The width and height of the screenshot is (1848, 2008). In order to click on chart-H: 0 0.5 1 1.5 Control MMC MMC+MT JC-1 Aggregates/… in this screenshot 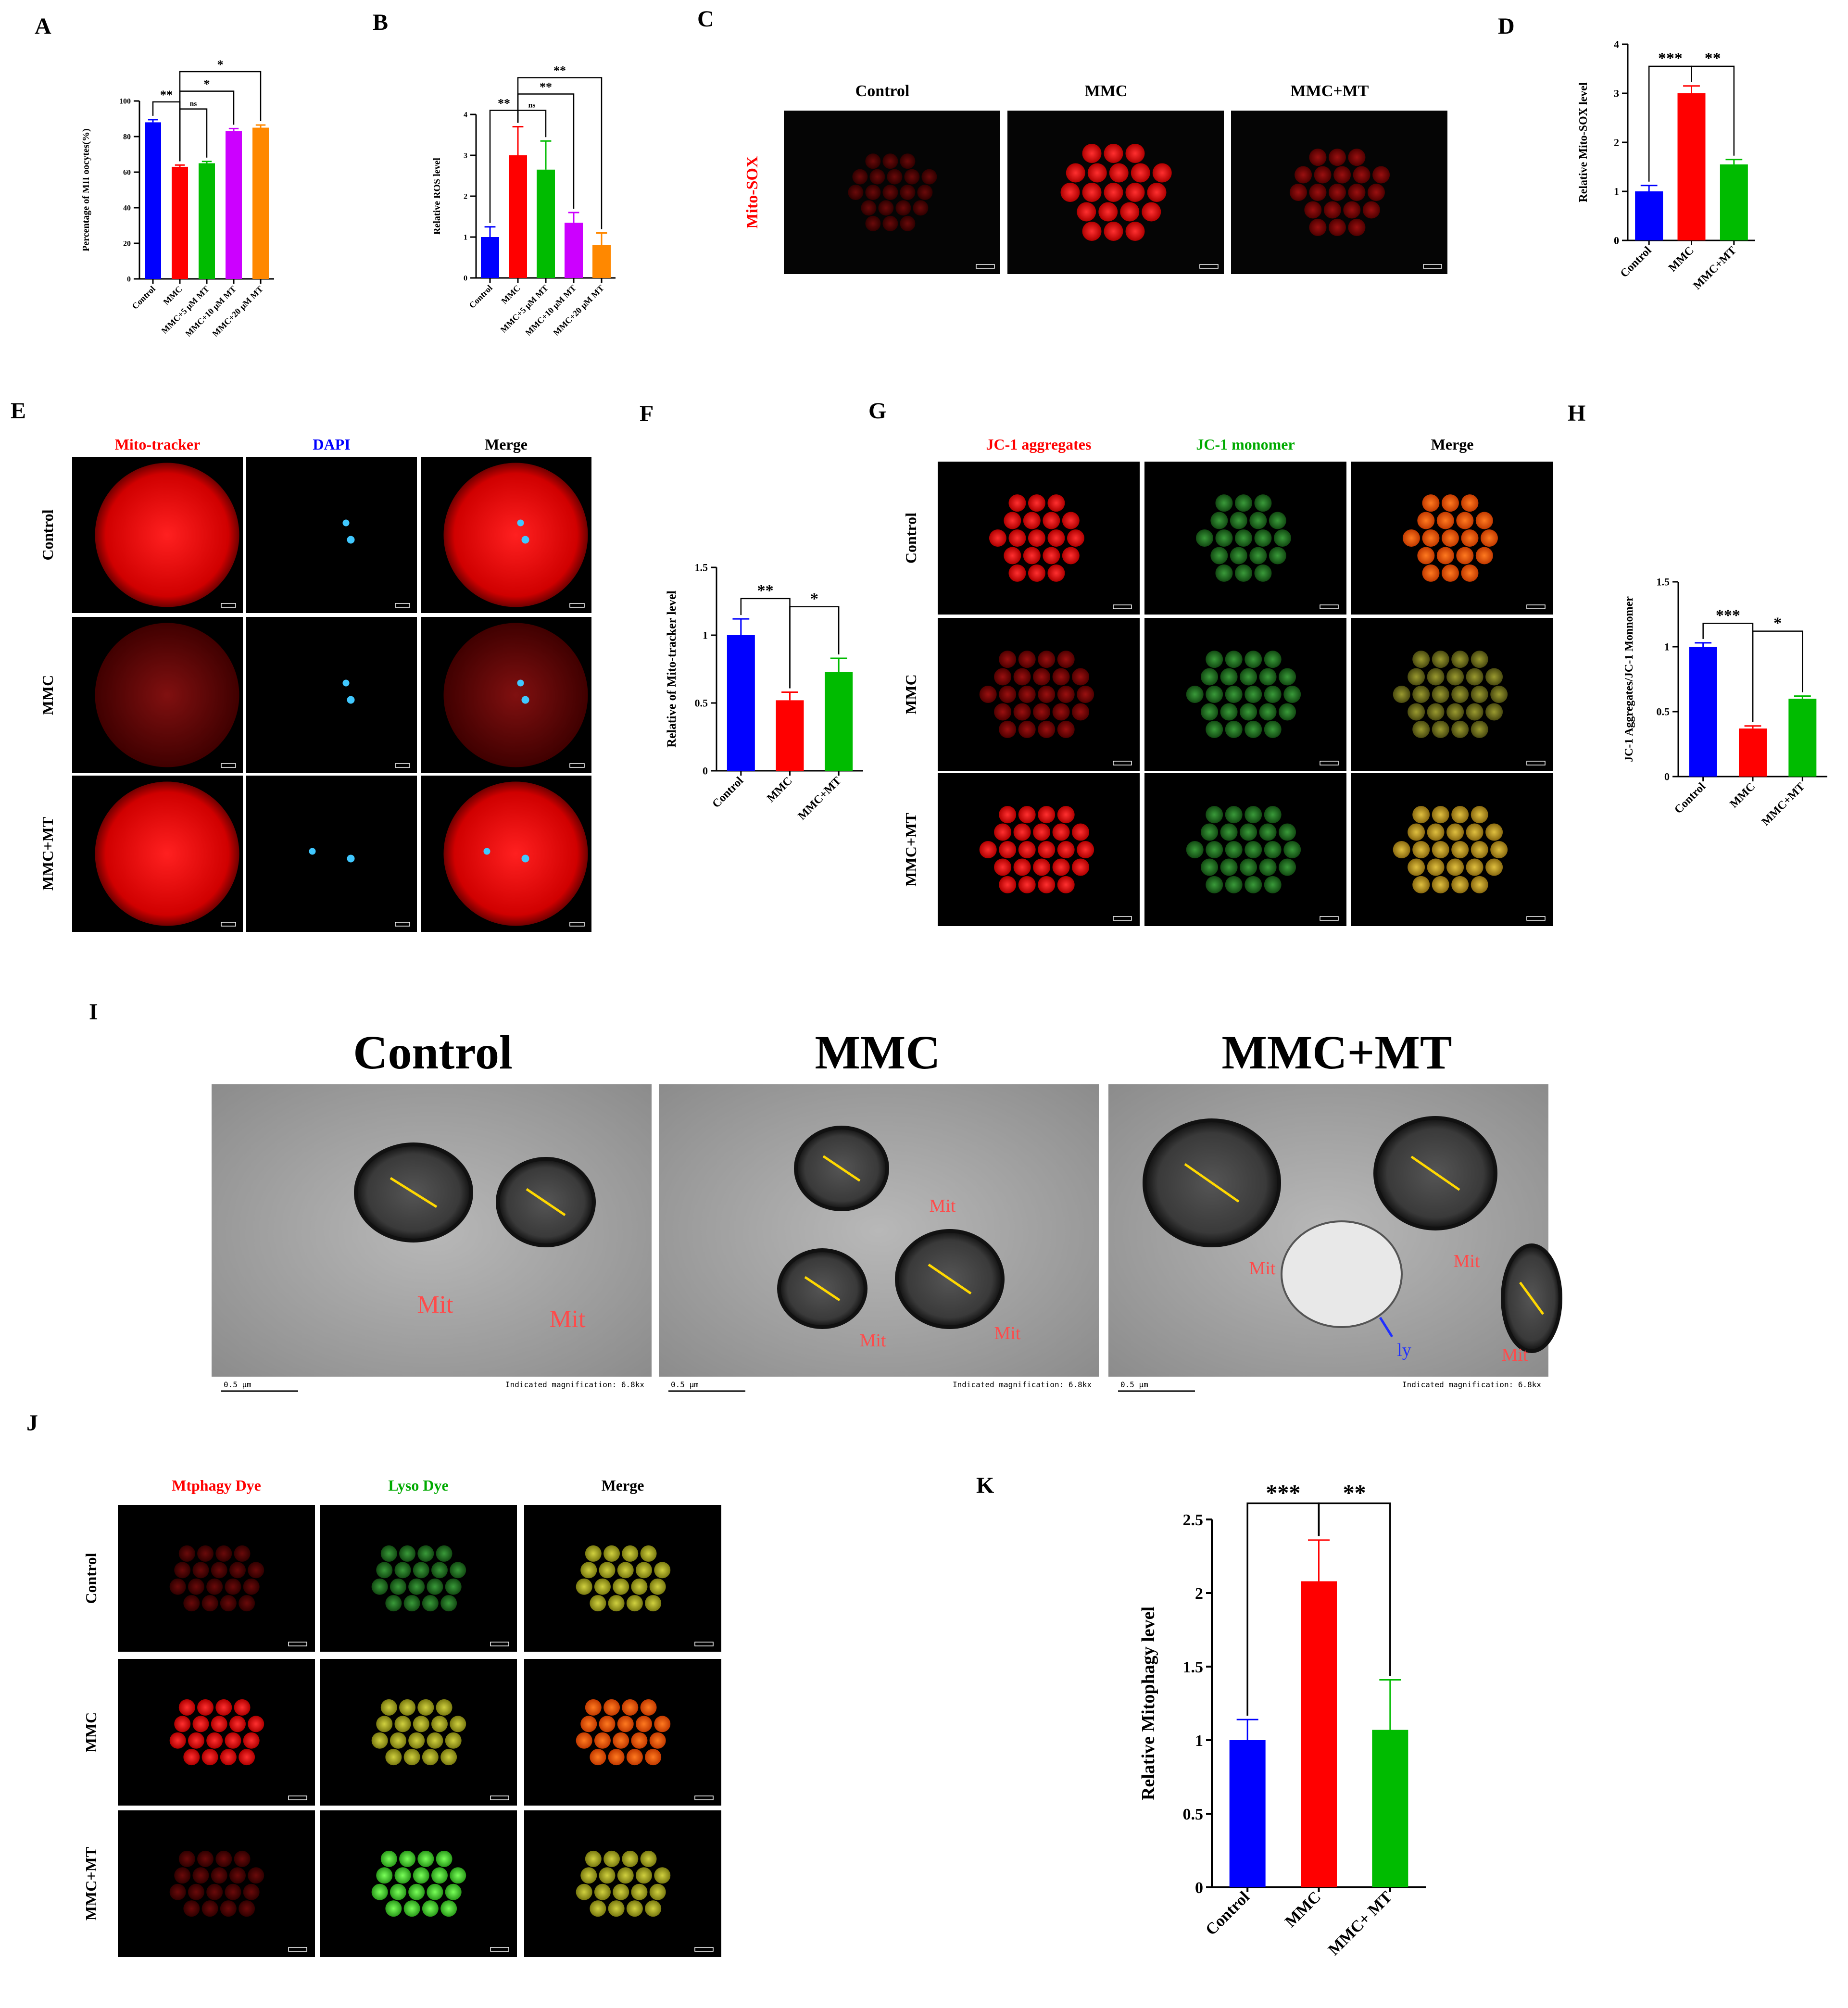, I will do `click(1725, 702)`.